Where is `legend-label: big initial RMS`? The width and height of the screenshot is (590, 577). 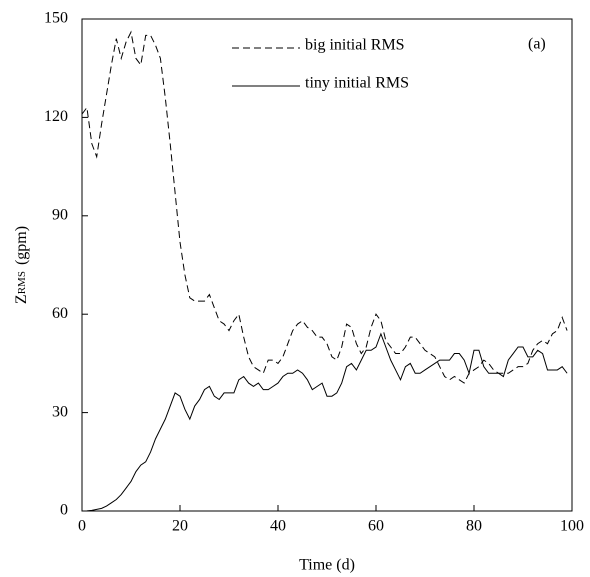
legend-label: big initial RMS is located at coordinates (355, 45).